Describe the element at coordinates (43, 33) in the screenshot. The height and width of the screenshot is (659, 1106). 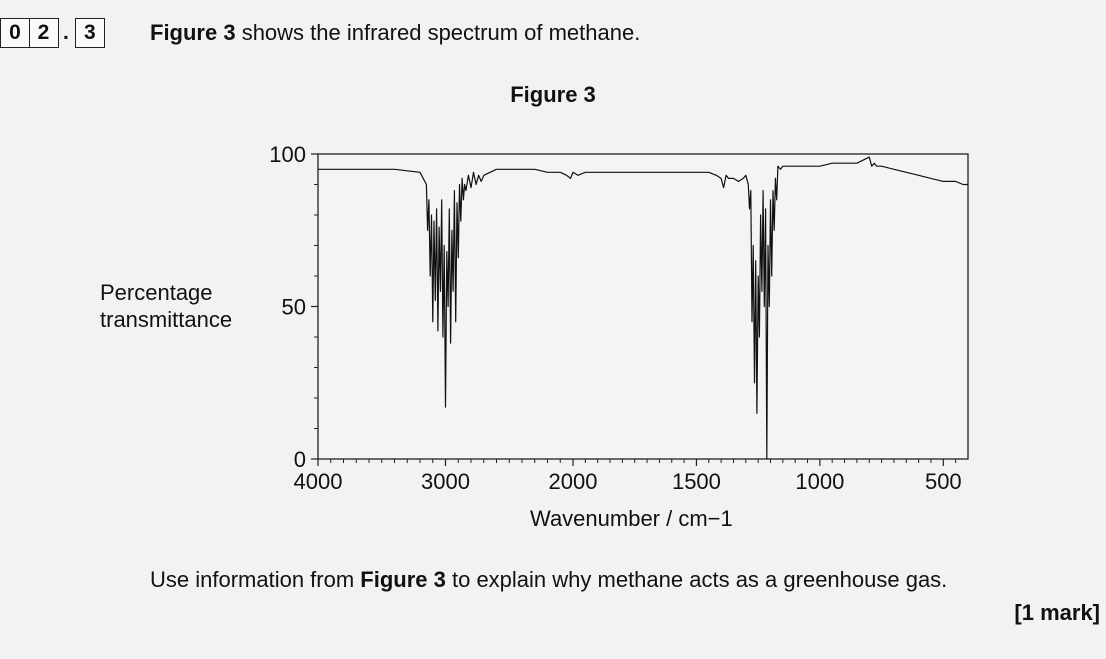
I see `question-digit-box: 2` at that location.